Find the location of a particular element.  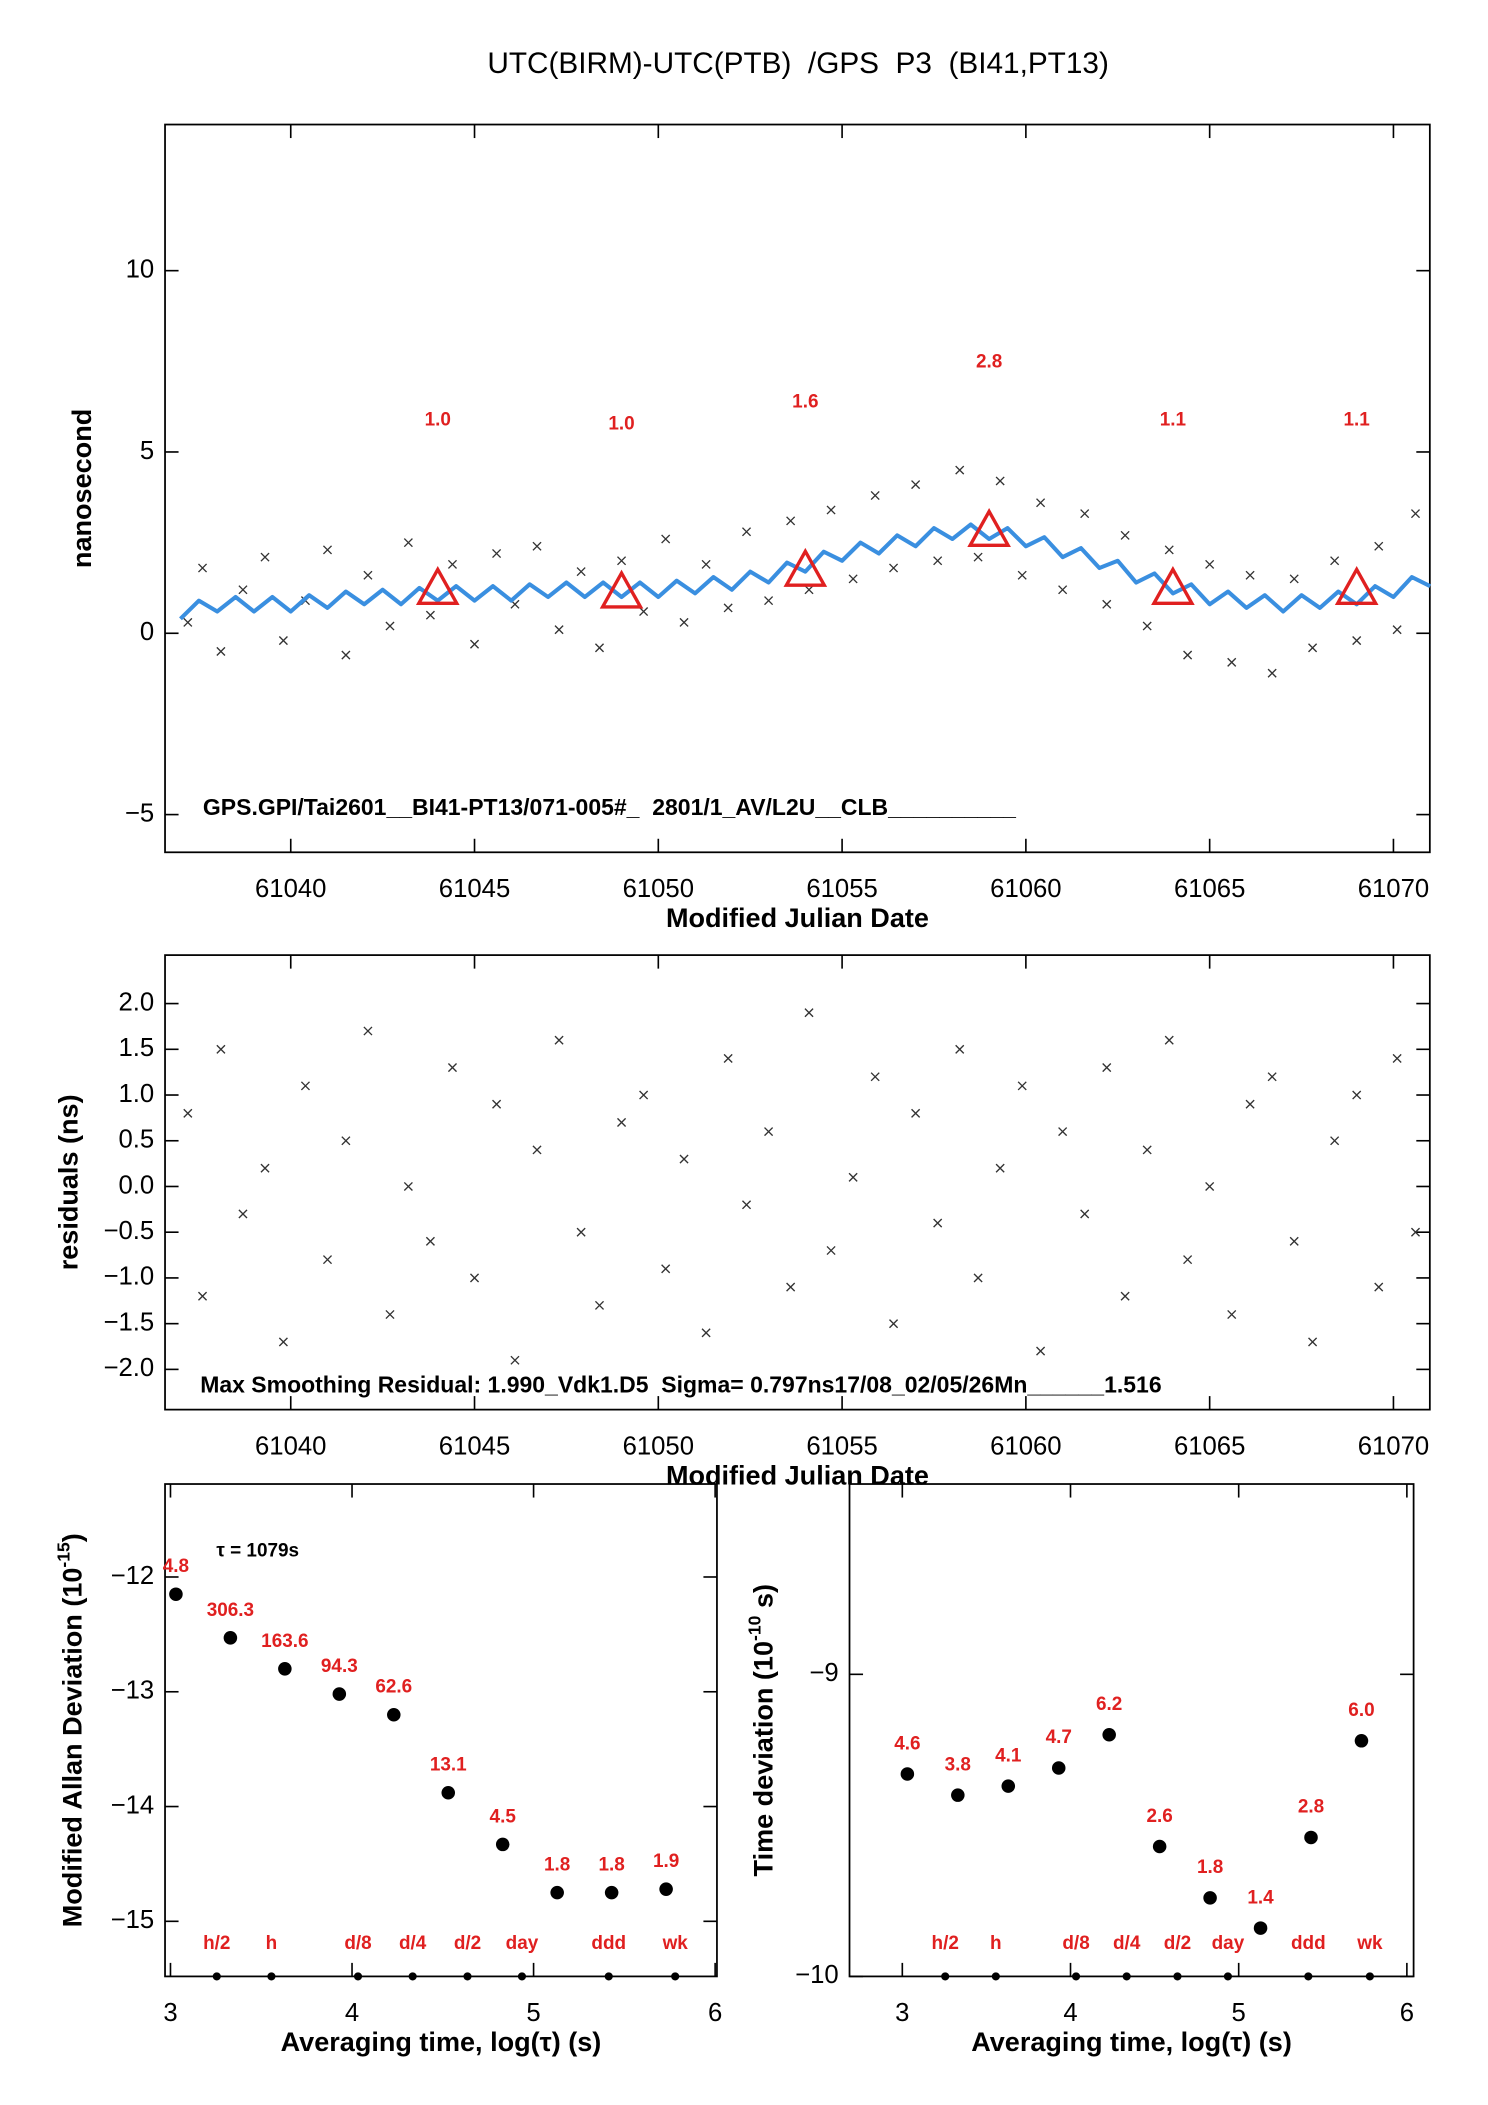

x-tick-label: 61060 is located at coordinates (1025, 1446).